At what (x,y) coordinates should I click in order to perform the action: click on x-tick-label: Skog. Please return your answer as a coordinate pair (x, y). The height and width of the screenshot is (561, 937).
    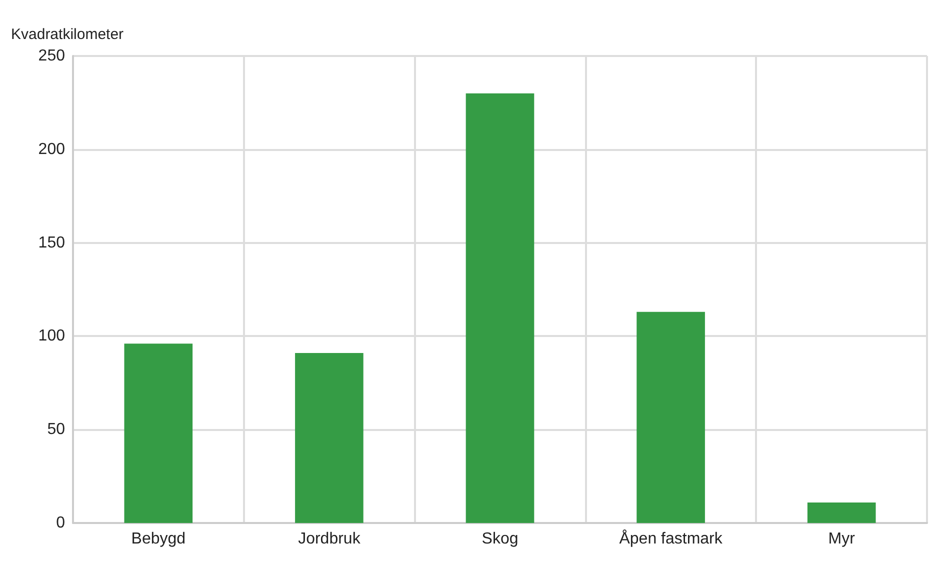
    Looking at the image, I should click on (500, 539).